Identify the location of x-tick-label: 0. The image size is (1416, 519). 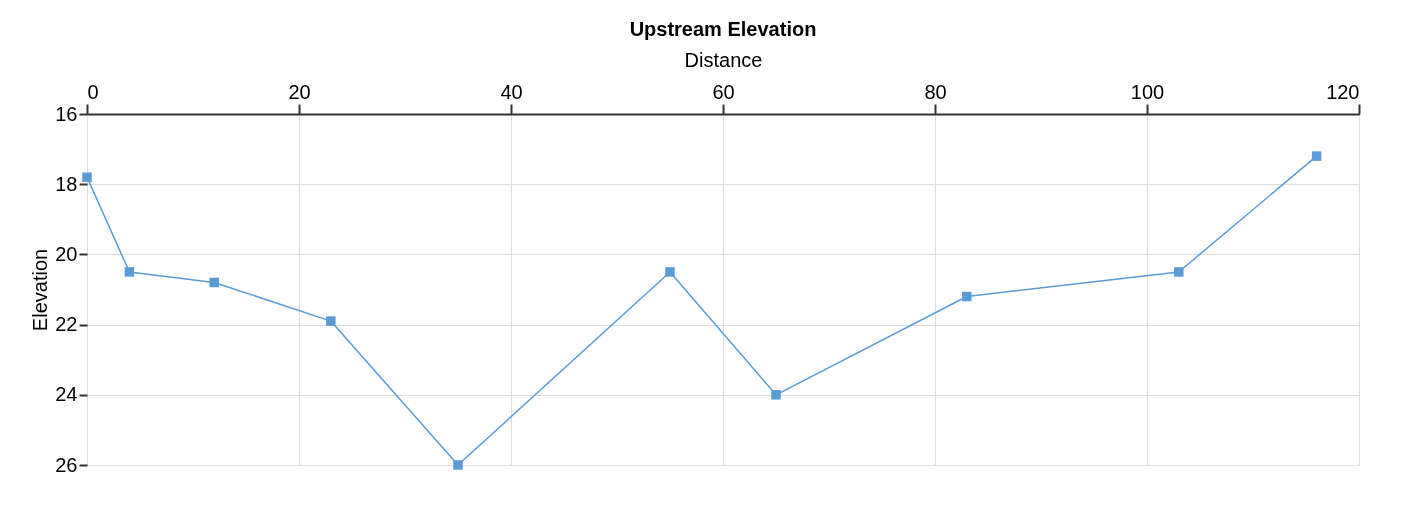
(93, 91).